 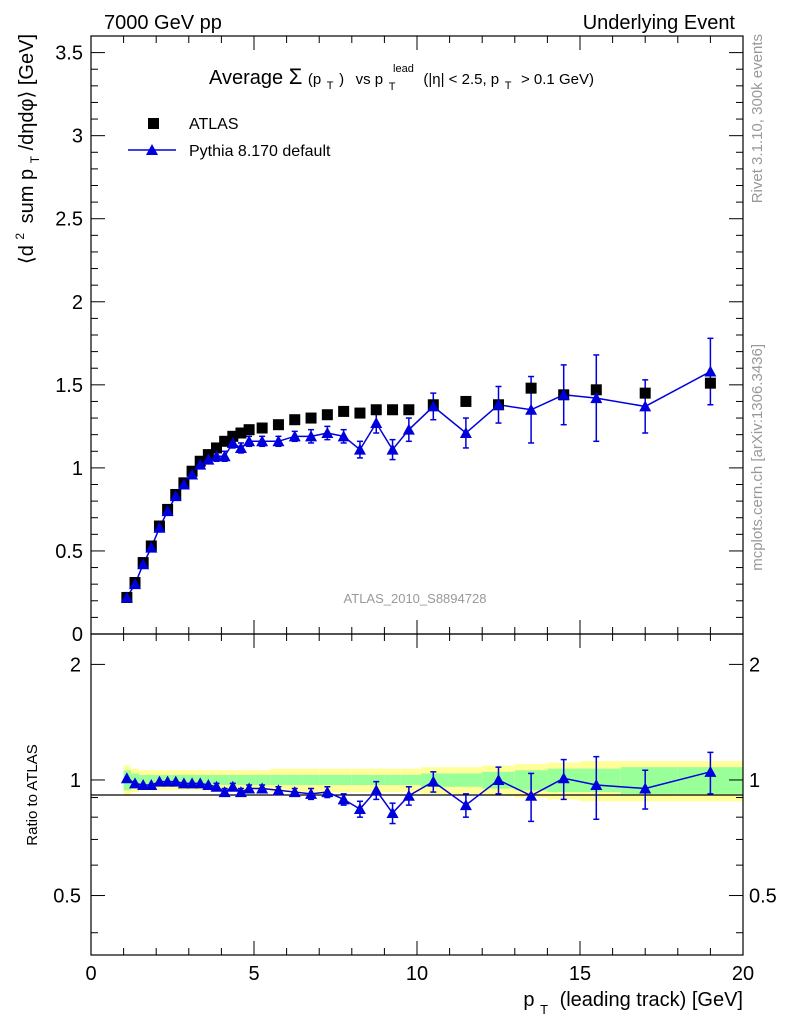 I want to click on x-axis-label-rest: (leading track) [GeV], so click(x=651, y=1000).